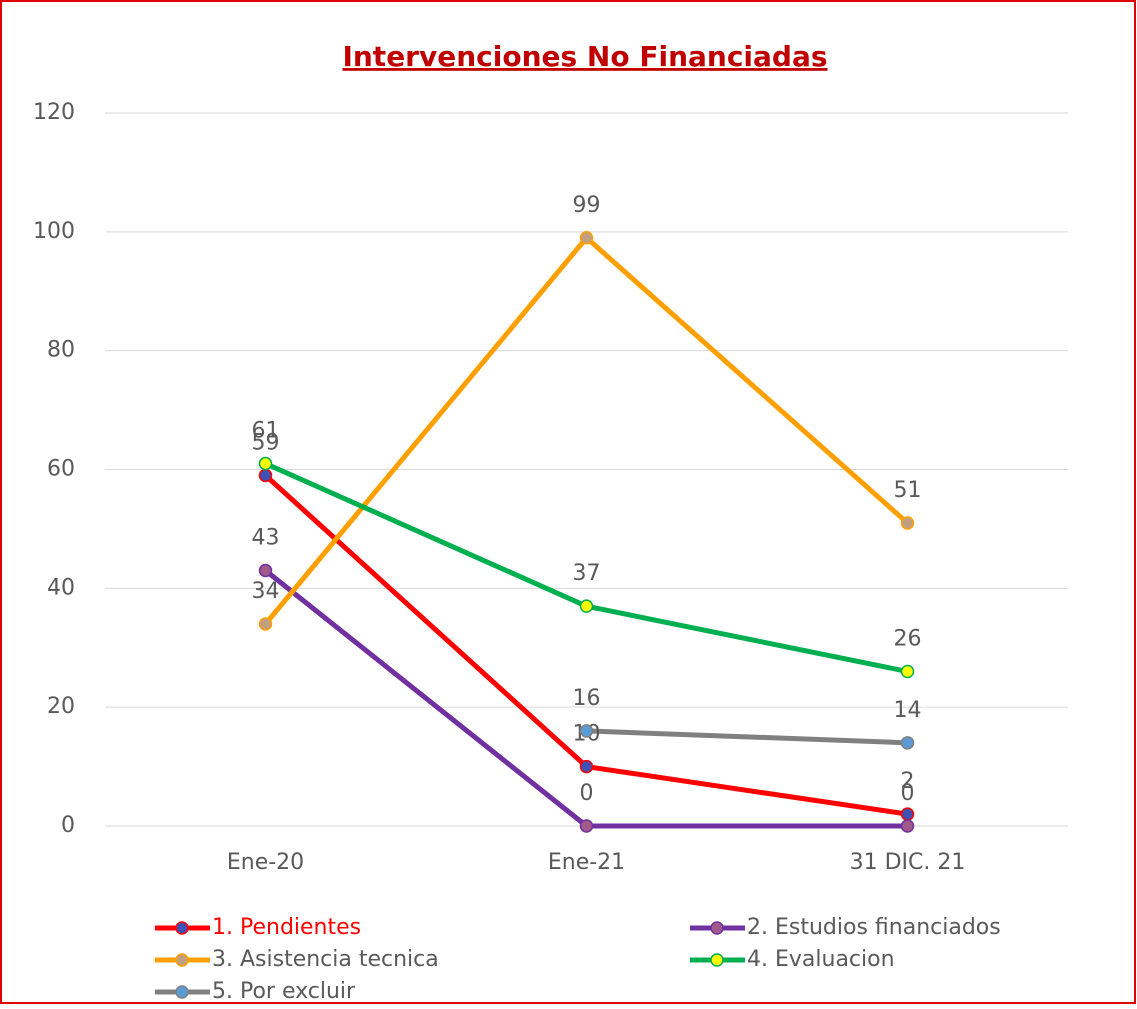  Describe the element at coordinates (61, 706) in the screenshot. I see `y-tick-label: 20` at that location.